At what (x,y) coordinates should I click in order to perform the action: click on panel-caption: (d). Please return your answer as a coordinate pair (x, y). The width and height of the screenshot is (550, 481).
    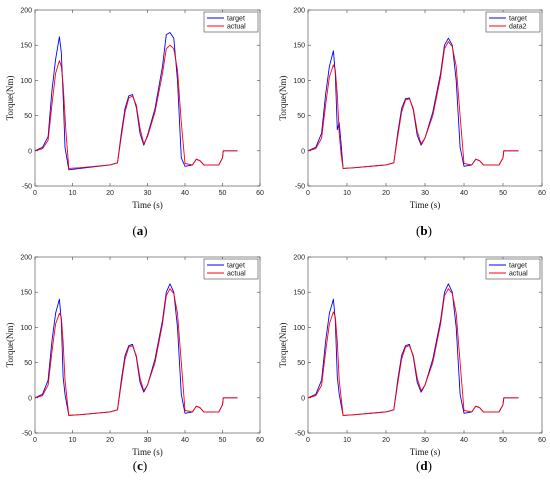
    Looking at the image, I should click on (424, 465).